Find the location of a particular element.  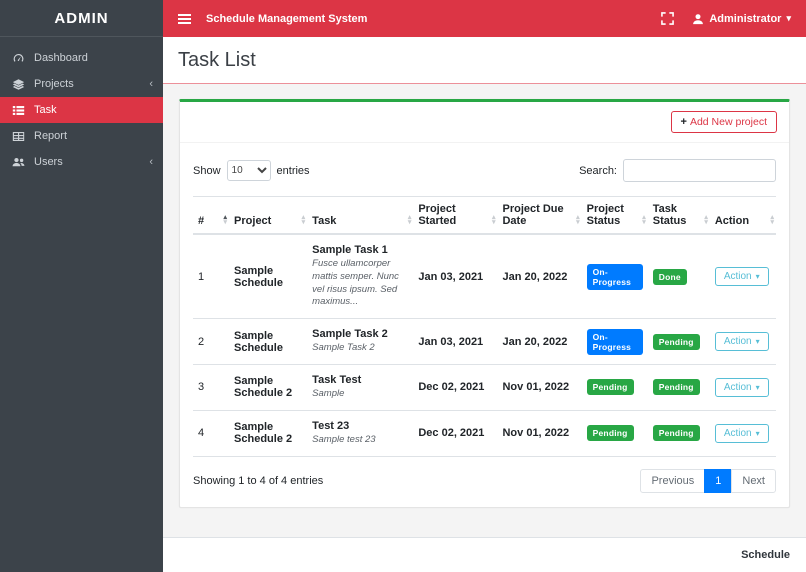

table-controls: Show 10 entries Search: is located at coordinates (484, 170).